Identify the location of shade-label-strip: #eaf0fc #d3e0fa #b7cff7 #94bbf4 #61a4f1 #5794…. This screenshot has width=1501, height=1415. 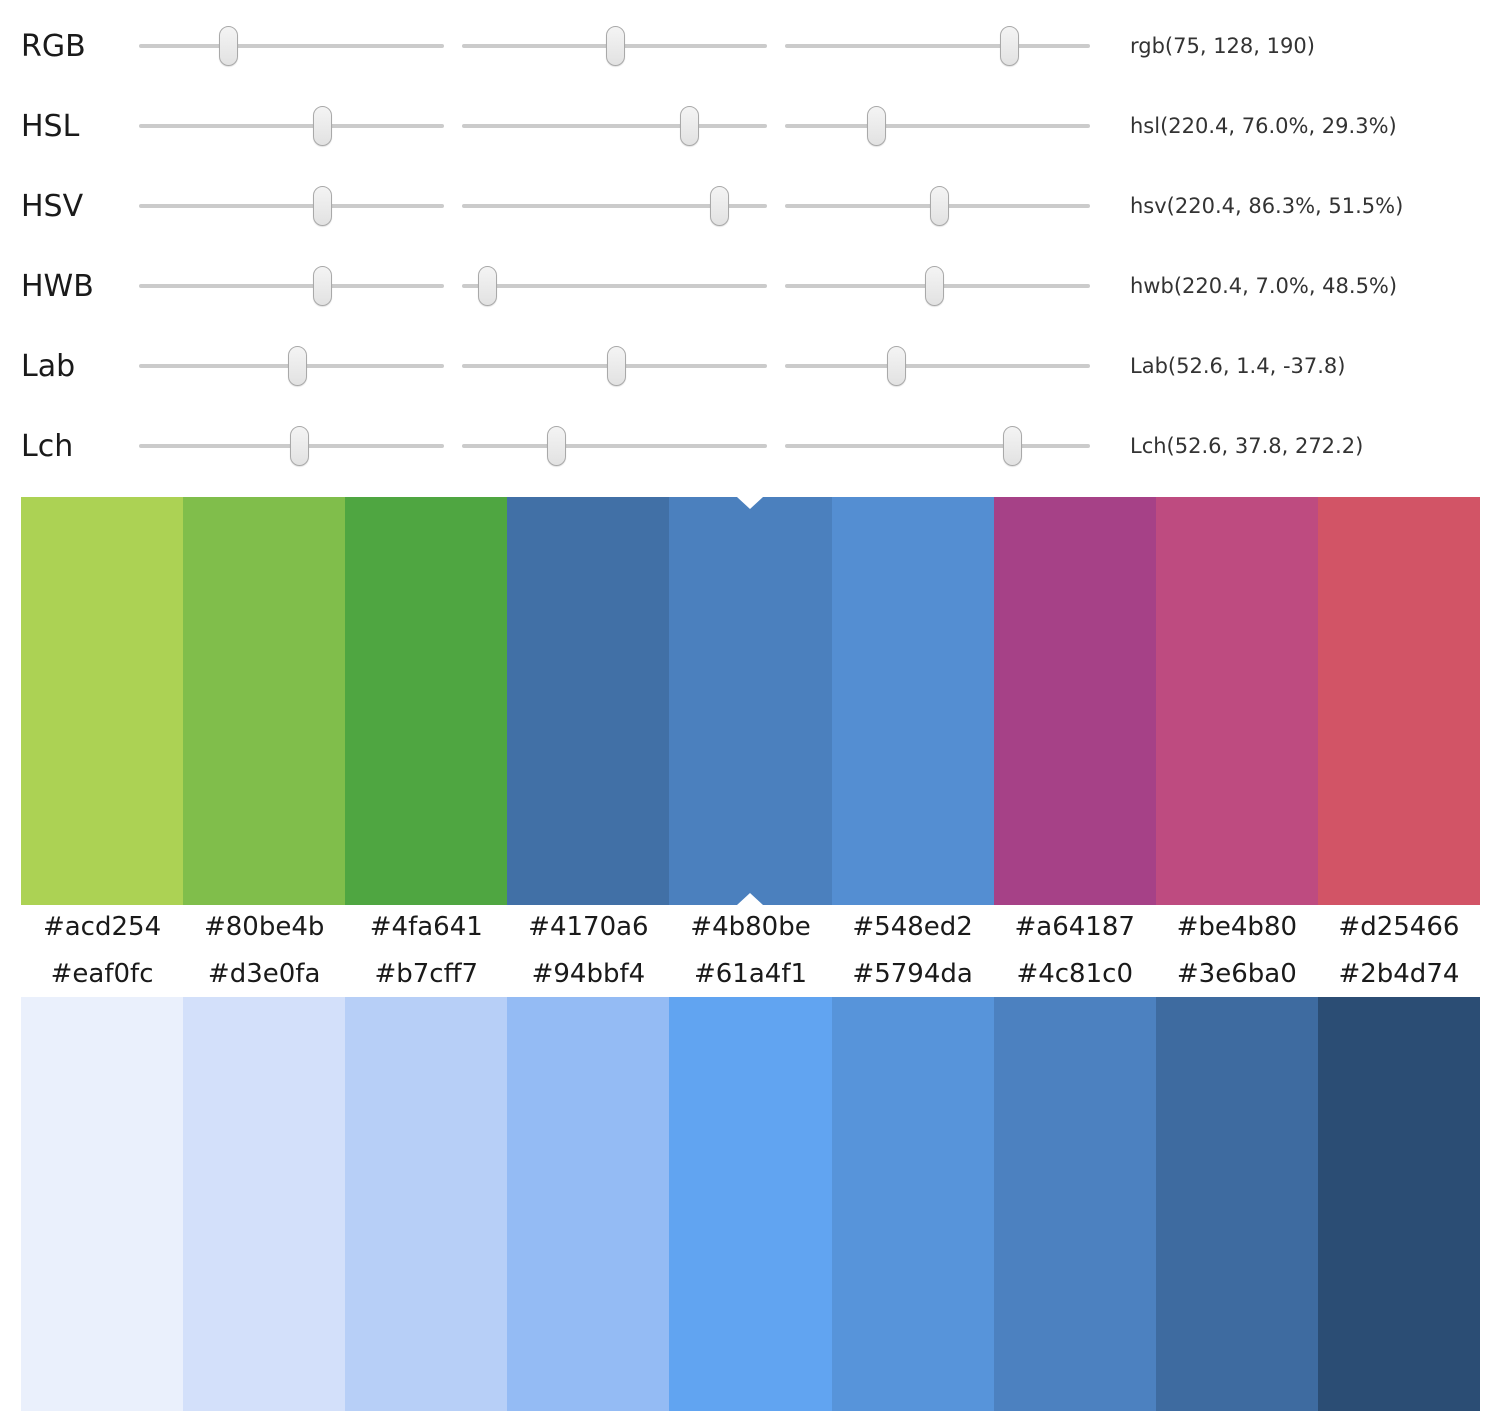
(750, 974).